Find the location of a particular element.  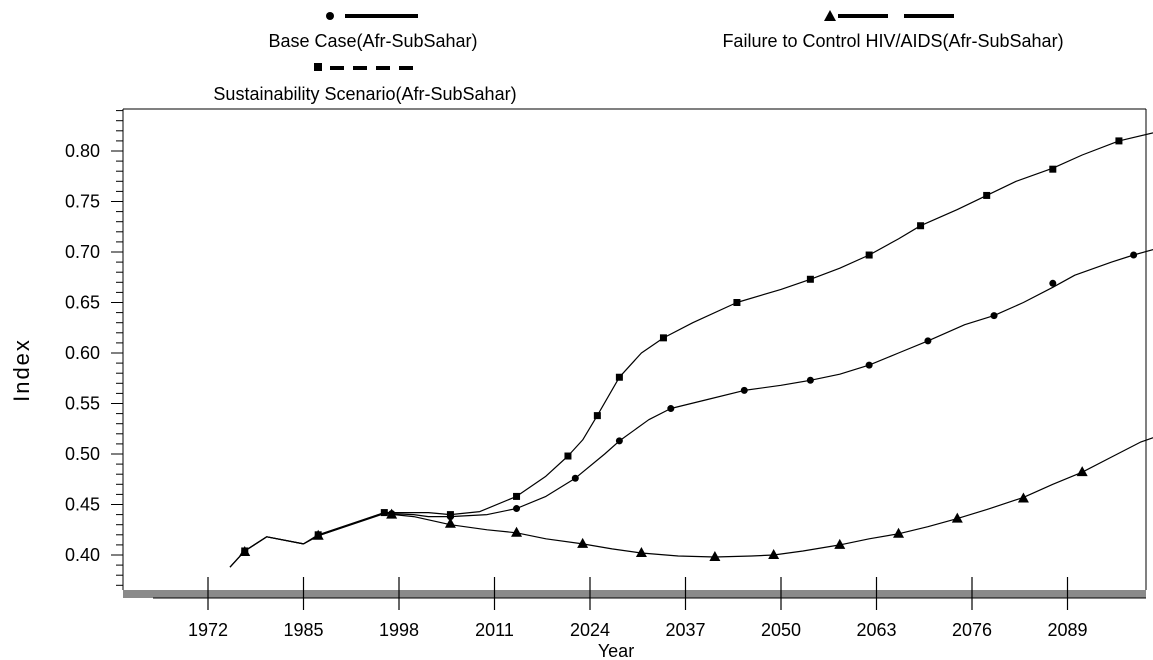

x-axis-label: Year is located at coordinates (616, 650).